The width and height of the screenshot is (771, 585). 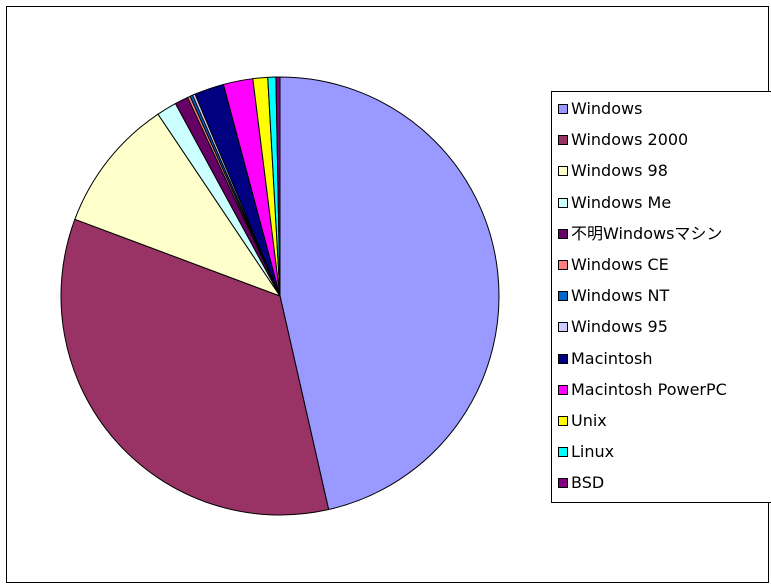 I want to click on legend-item: BSD, so click(x=581, y=483).